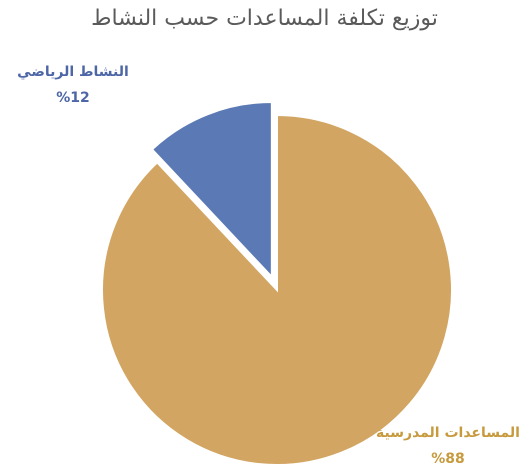 The height and width of the screenshot is (476, 529). I want to click on pie-slice-sports-activity, so click(211, 190).